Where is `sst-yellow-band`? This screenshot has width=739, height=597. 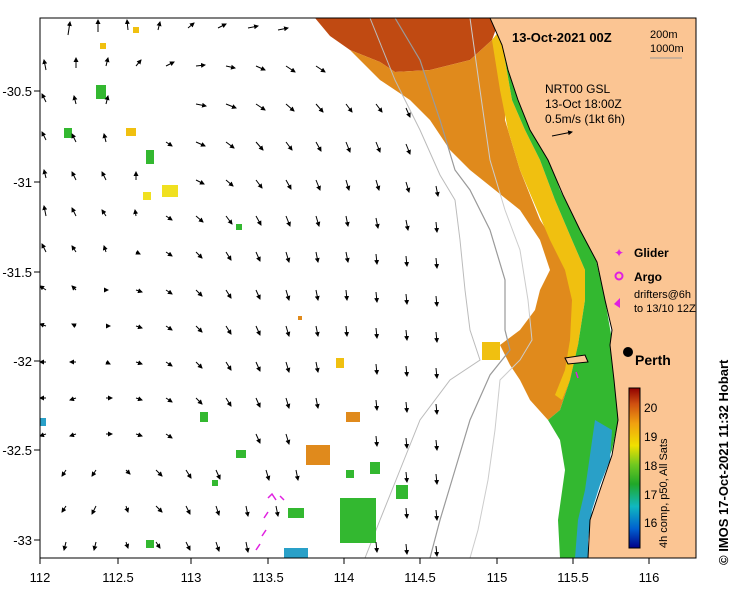
sst-yellow-band is located at coordinates (538, 215).